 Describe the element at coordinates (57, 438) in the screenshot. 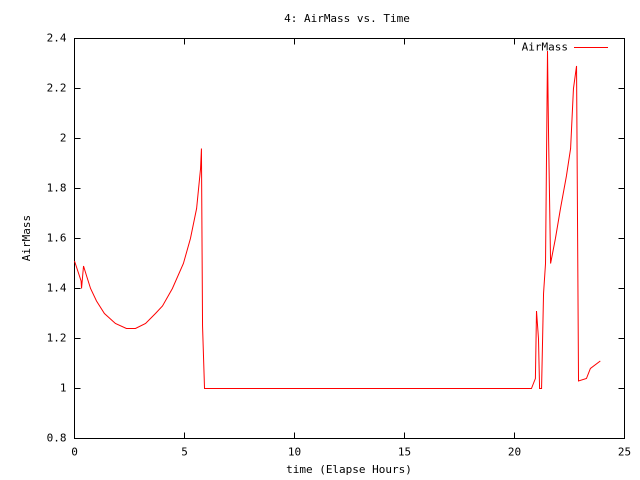

I see `y-tick-label: 0.8` at that location.